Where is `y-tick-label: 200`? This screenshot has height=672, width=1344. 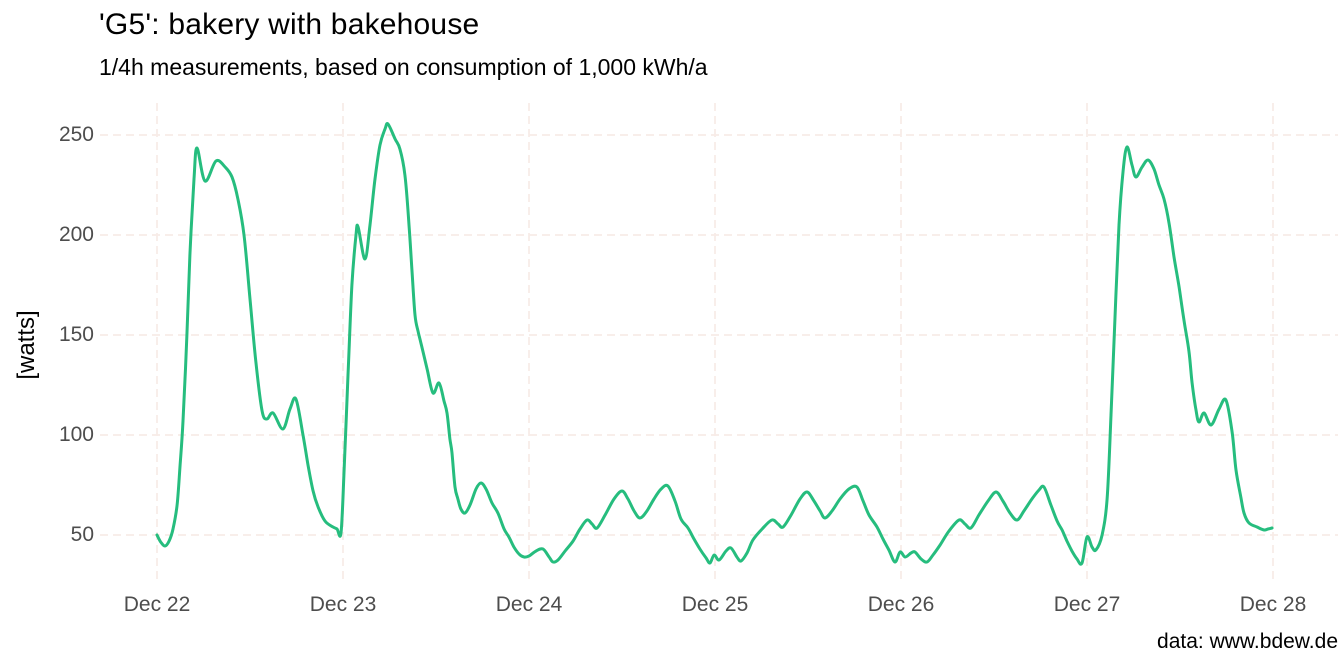
y-tick-label: 200 is located at coordinates (76, 234).